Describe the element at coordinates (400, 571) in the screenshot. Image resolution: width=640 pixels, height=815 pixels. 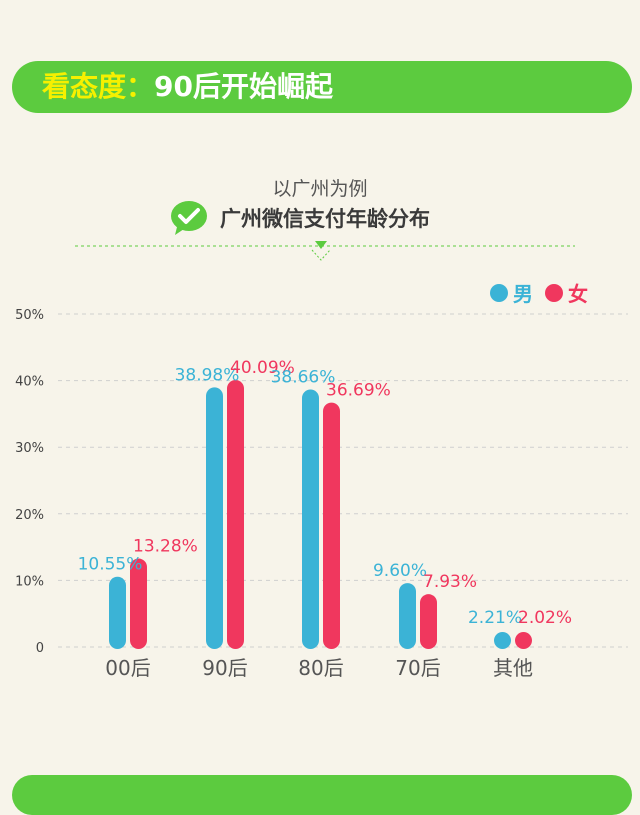
I see `data-label-male: 9.60%` at that location.